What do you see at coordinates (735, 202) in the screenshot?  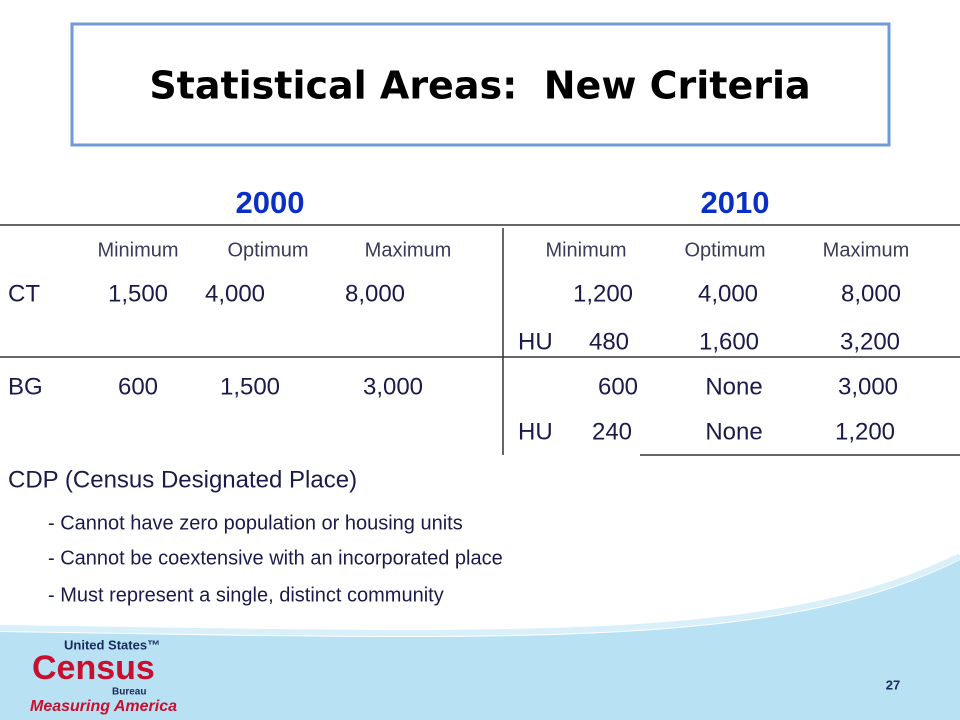 I see `year: 2010` at bounding box center [735, 202].